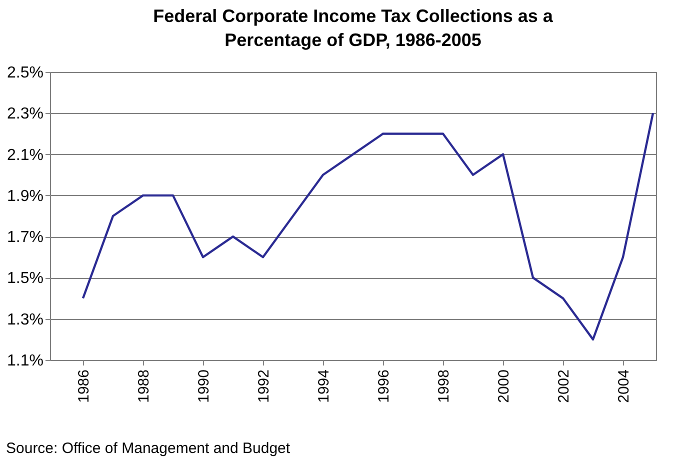 This screenshot has height=470, width=686. What do you see at coordinates (25, 155) in the screenshot?
I see `y-tick-label: 2.1%` at bounding box center [25, 155].